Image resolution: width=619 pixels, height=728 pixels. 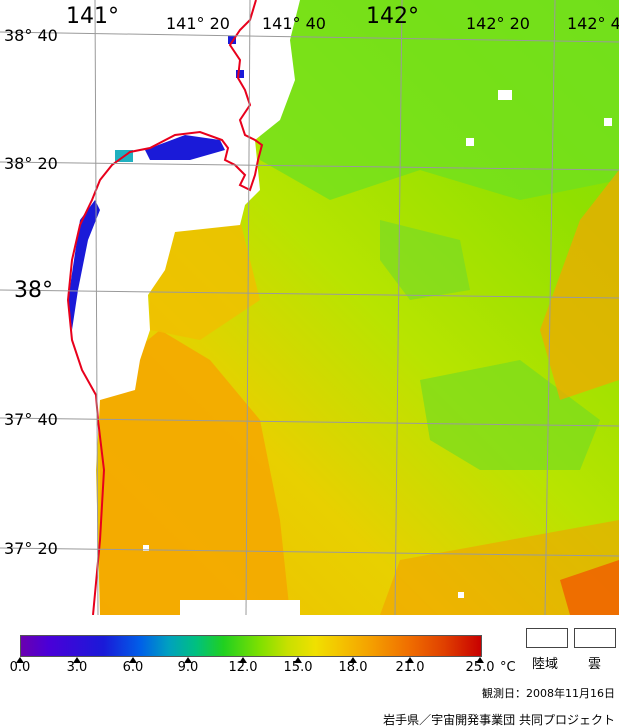 I want to click on cloud-swatch, so click(x=595, y=638).